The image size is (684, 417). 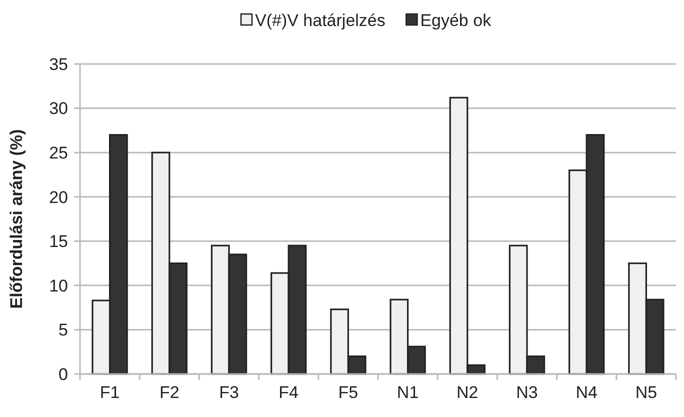 I want to click on y-tick-label: 25, so click(x=58, y=153).